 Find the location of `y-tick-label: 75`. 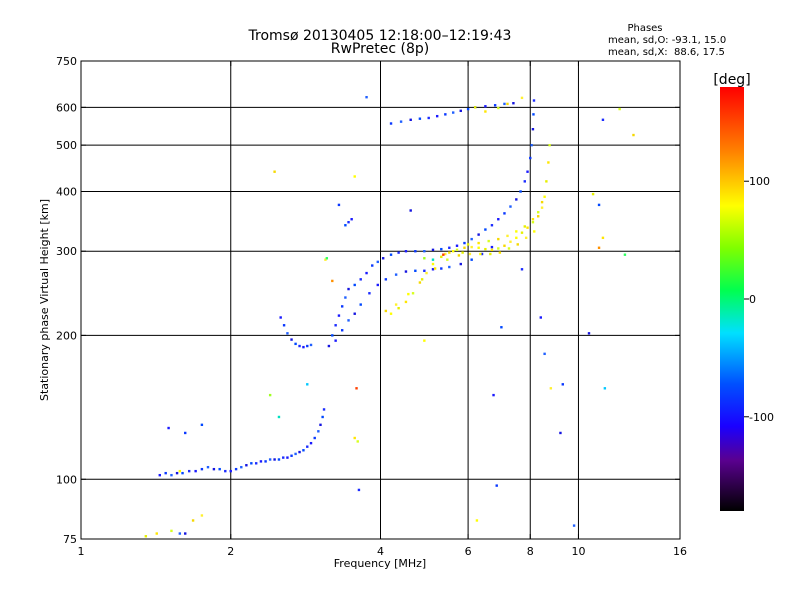

y-tick-label: 75 is located at coordinates (70, 539).